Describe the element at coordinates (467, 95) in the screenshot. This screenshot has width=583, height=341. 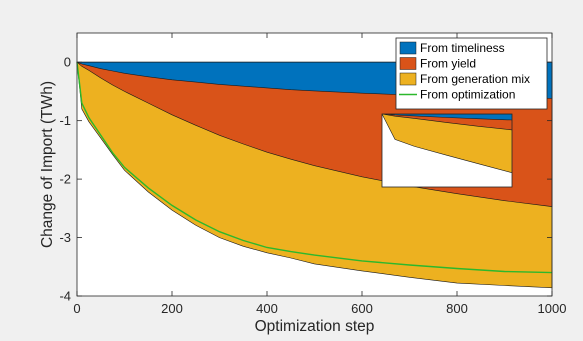
I see `legend-label-from-optimization: From optimization` at that location.